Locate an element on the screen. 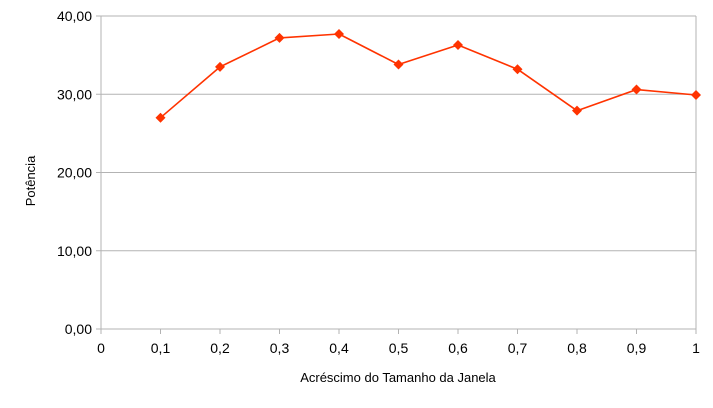 The height and width of the screenshot is (408, 713). x-tick-label: 0,5 is located at coordinates (399, 348).